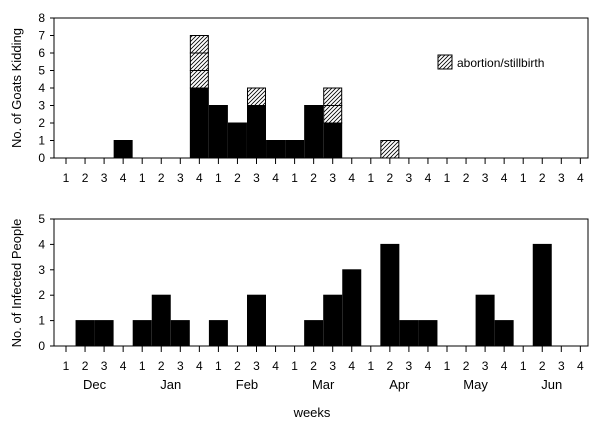  Describe the element at coordinates (41, 18) in the screenshot. I see `y-tick-label: 8` at that location.